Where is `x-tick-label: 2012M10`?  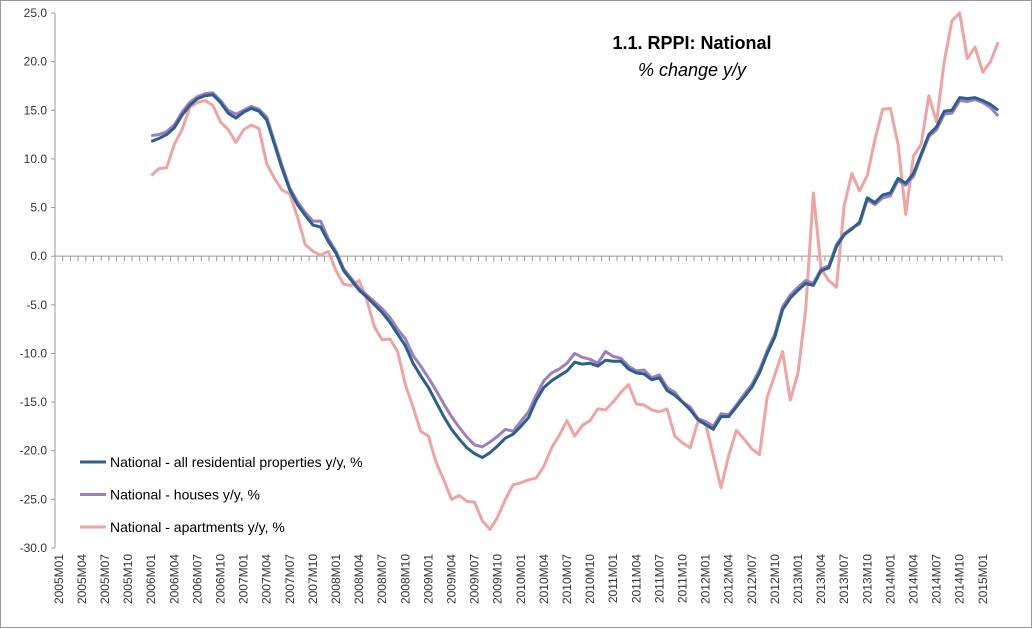
x-tick-label: 2012M10 is located at coordinates (775, 579).